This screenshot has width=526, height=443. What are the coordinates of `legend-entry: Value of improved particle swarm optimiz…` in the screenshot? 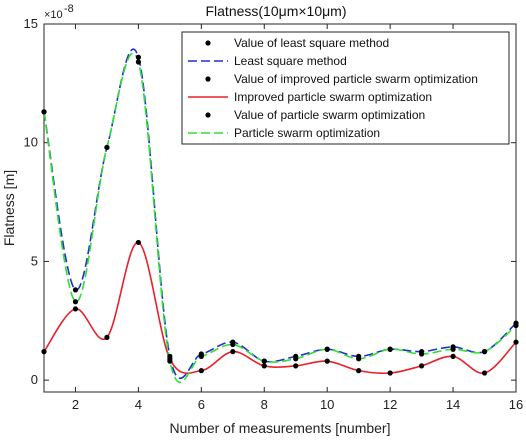 It's located at (356, 79).